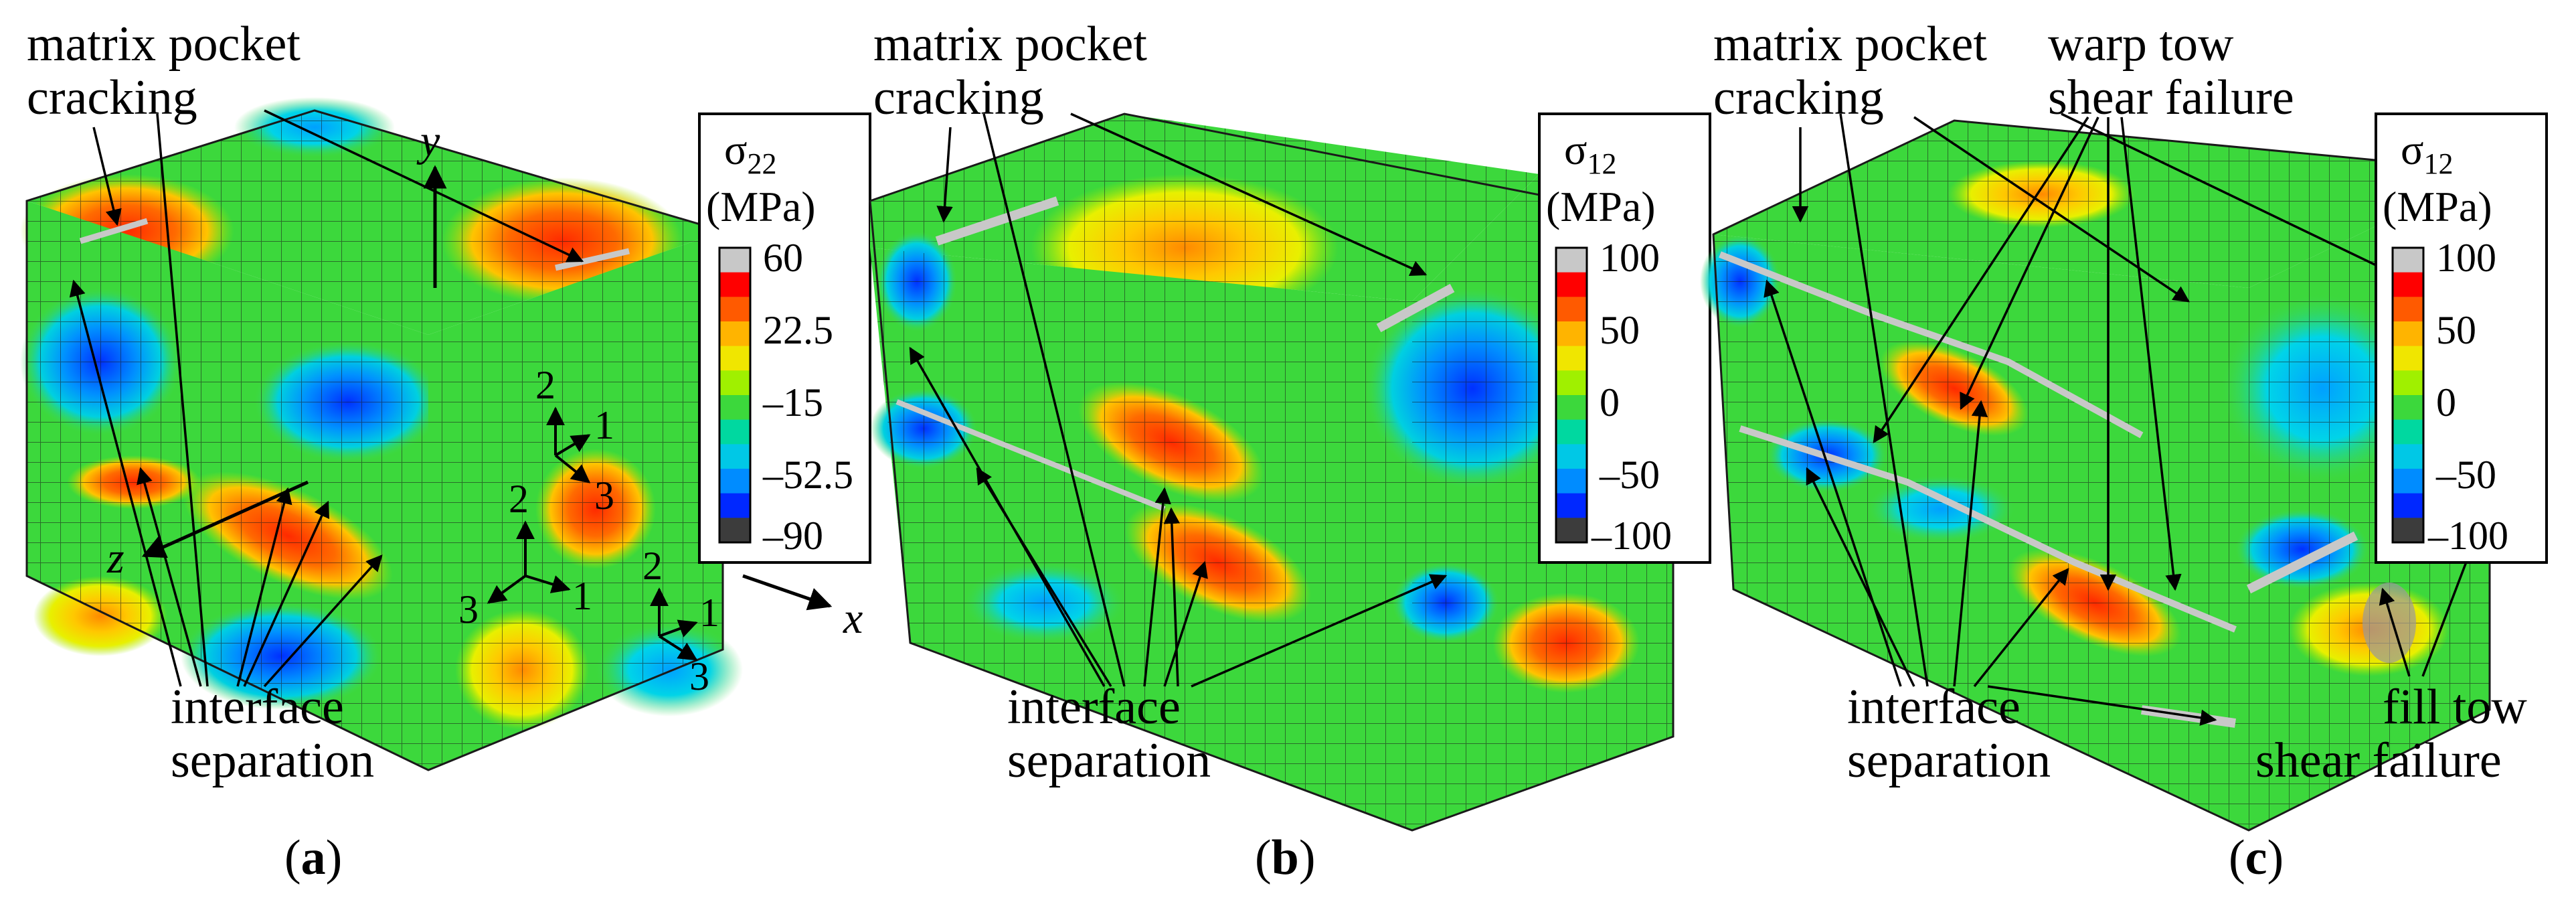 This screenshot has height=906, width=2576. Describe the element at coordinates (1285, 857) in the screenshot. I see `caption-b: (b)` at that location.